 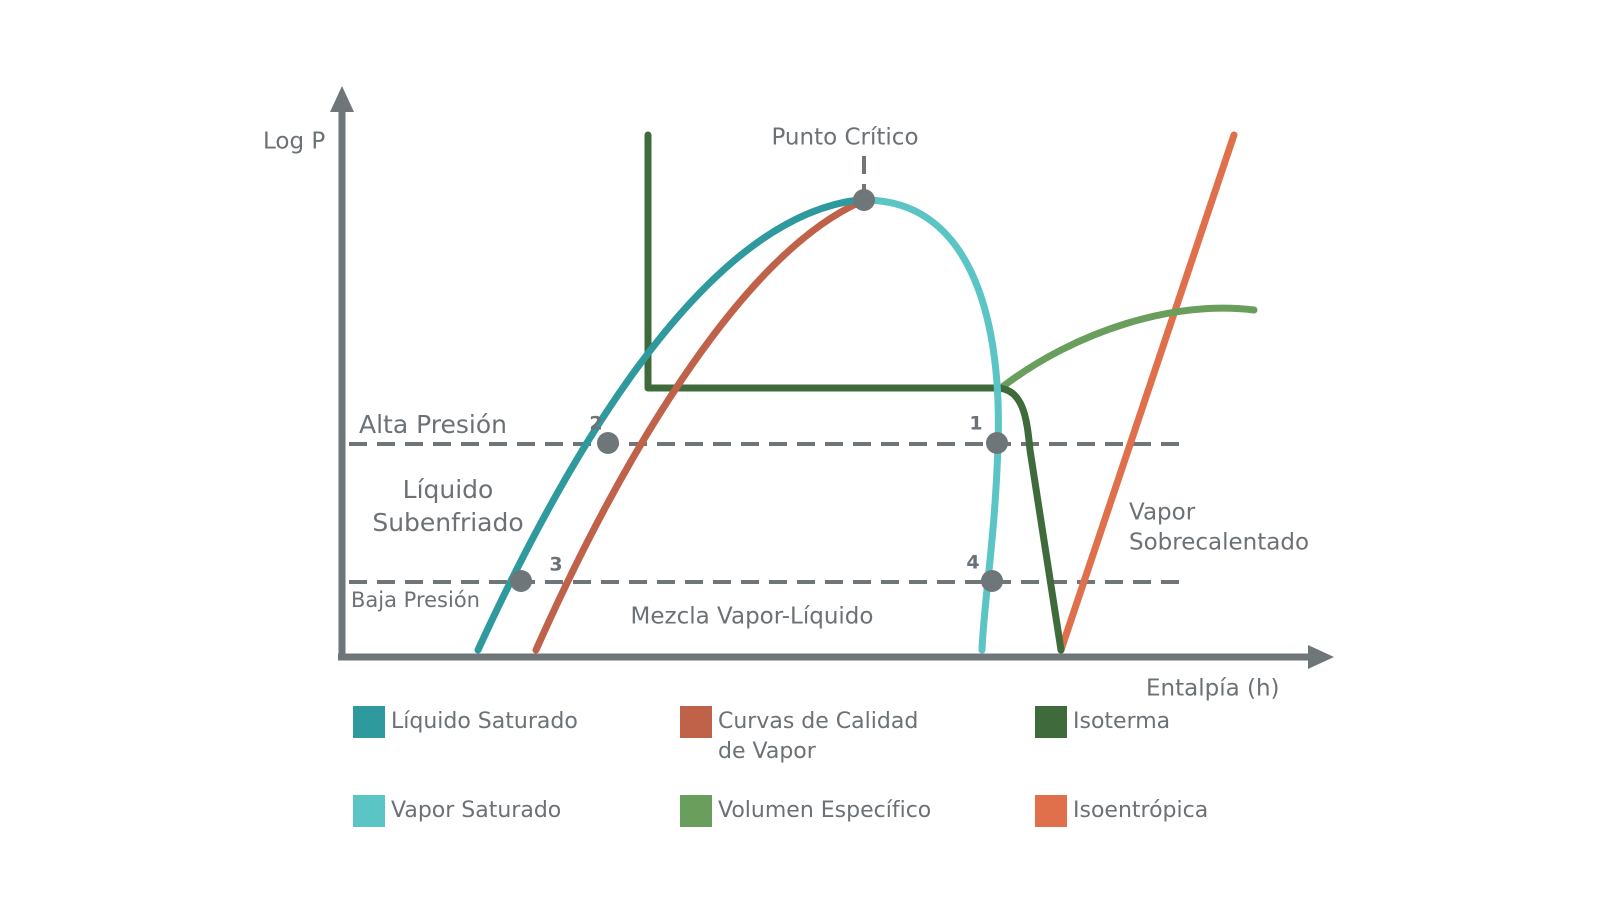 I want to click on critical-point, so click(x=864, y=200).